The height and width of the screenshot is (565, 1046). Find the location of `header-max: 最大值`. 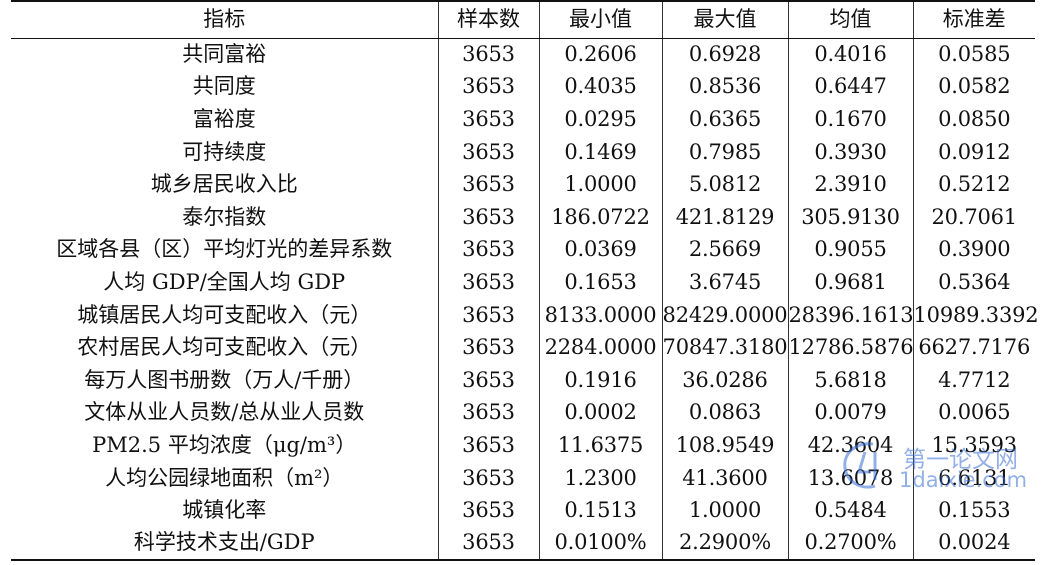

header-max: 最大值 is located at coordinates (724, 19).